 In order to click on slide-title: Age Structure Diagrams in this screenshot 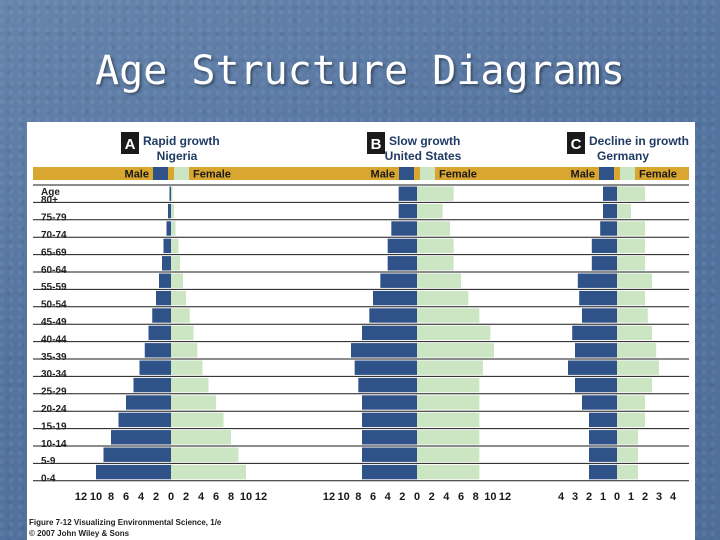, I will do `click(360, 71)`.